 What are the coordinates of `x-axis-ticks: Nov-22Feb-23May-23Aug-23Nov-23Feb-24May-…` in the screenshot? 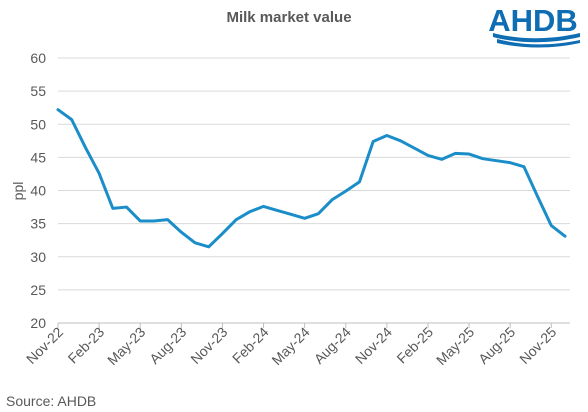 It's located at (291, 345).